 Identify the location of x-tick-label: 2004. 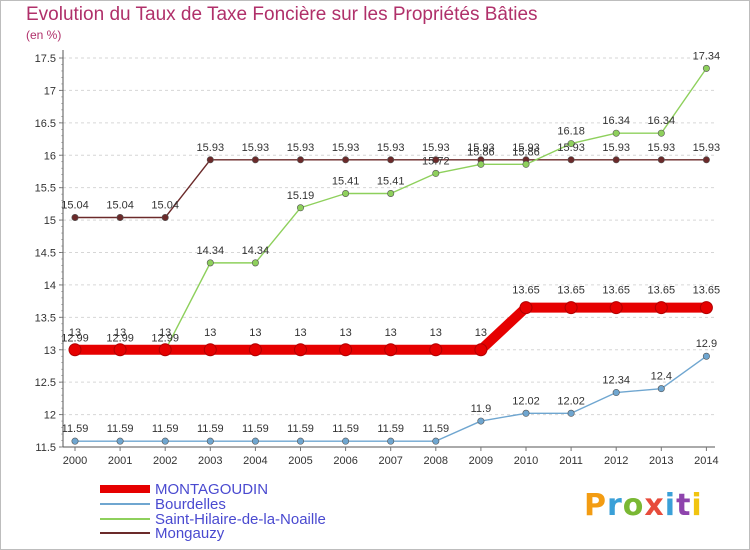
(255, 461).